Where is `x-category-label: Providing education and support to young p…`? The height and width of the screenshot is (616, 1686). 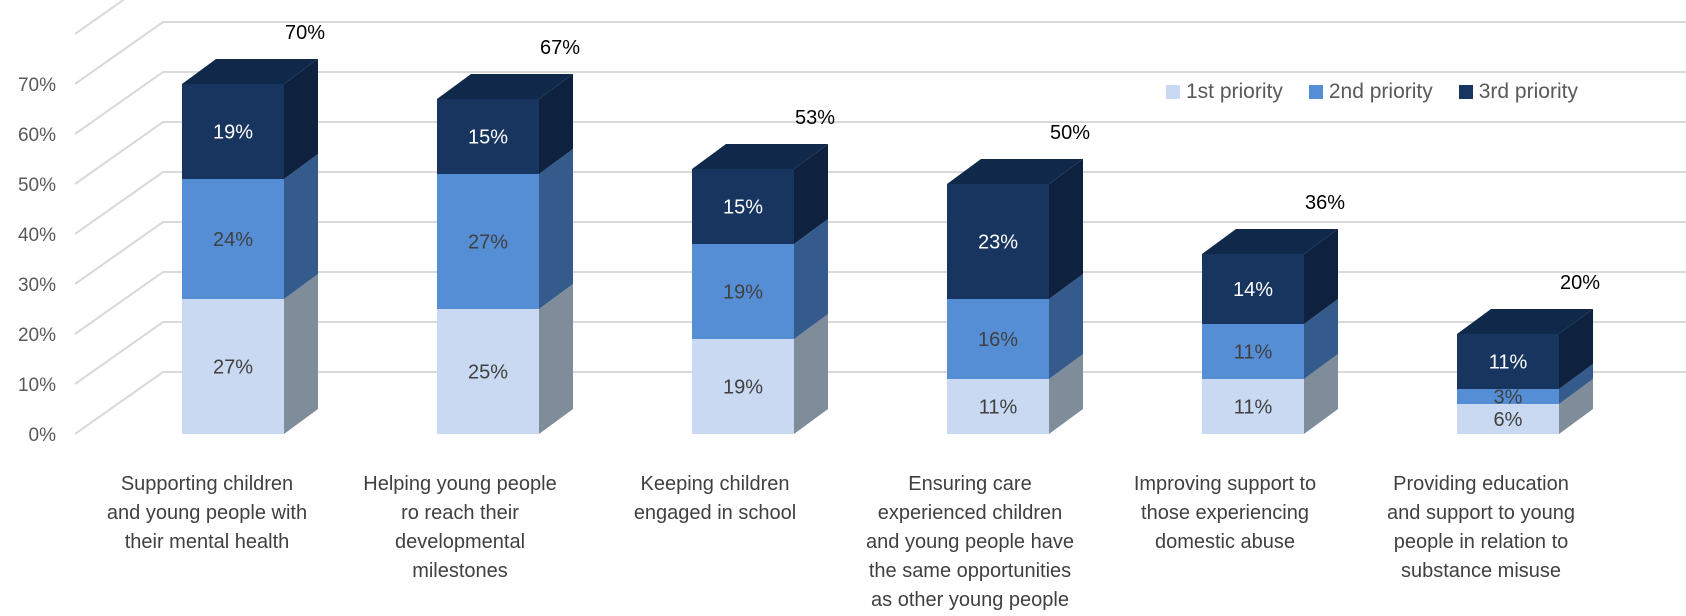 x-category-label: Providing education and support to young p… is located at coordinates (1481, 527).